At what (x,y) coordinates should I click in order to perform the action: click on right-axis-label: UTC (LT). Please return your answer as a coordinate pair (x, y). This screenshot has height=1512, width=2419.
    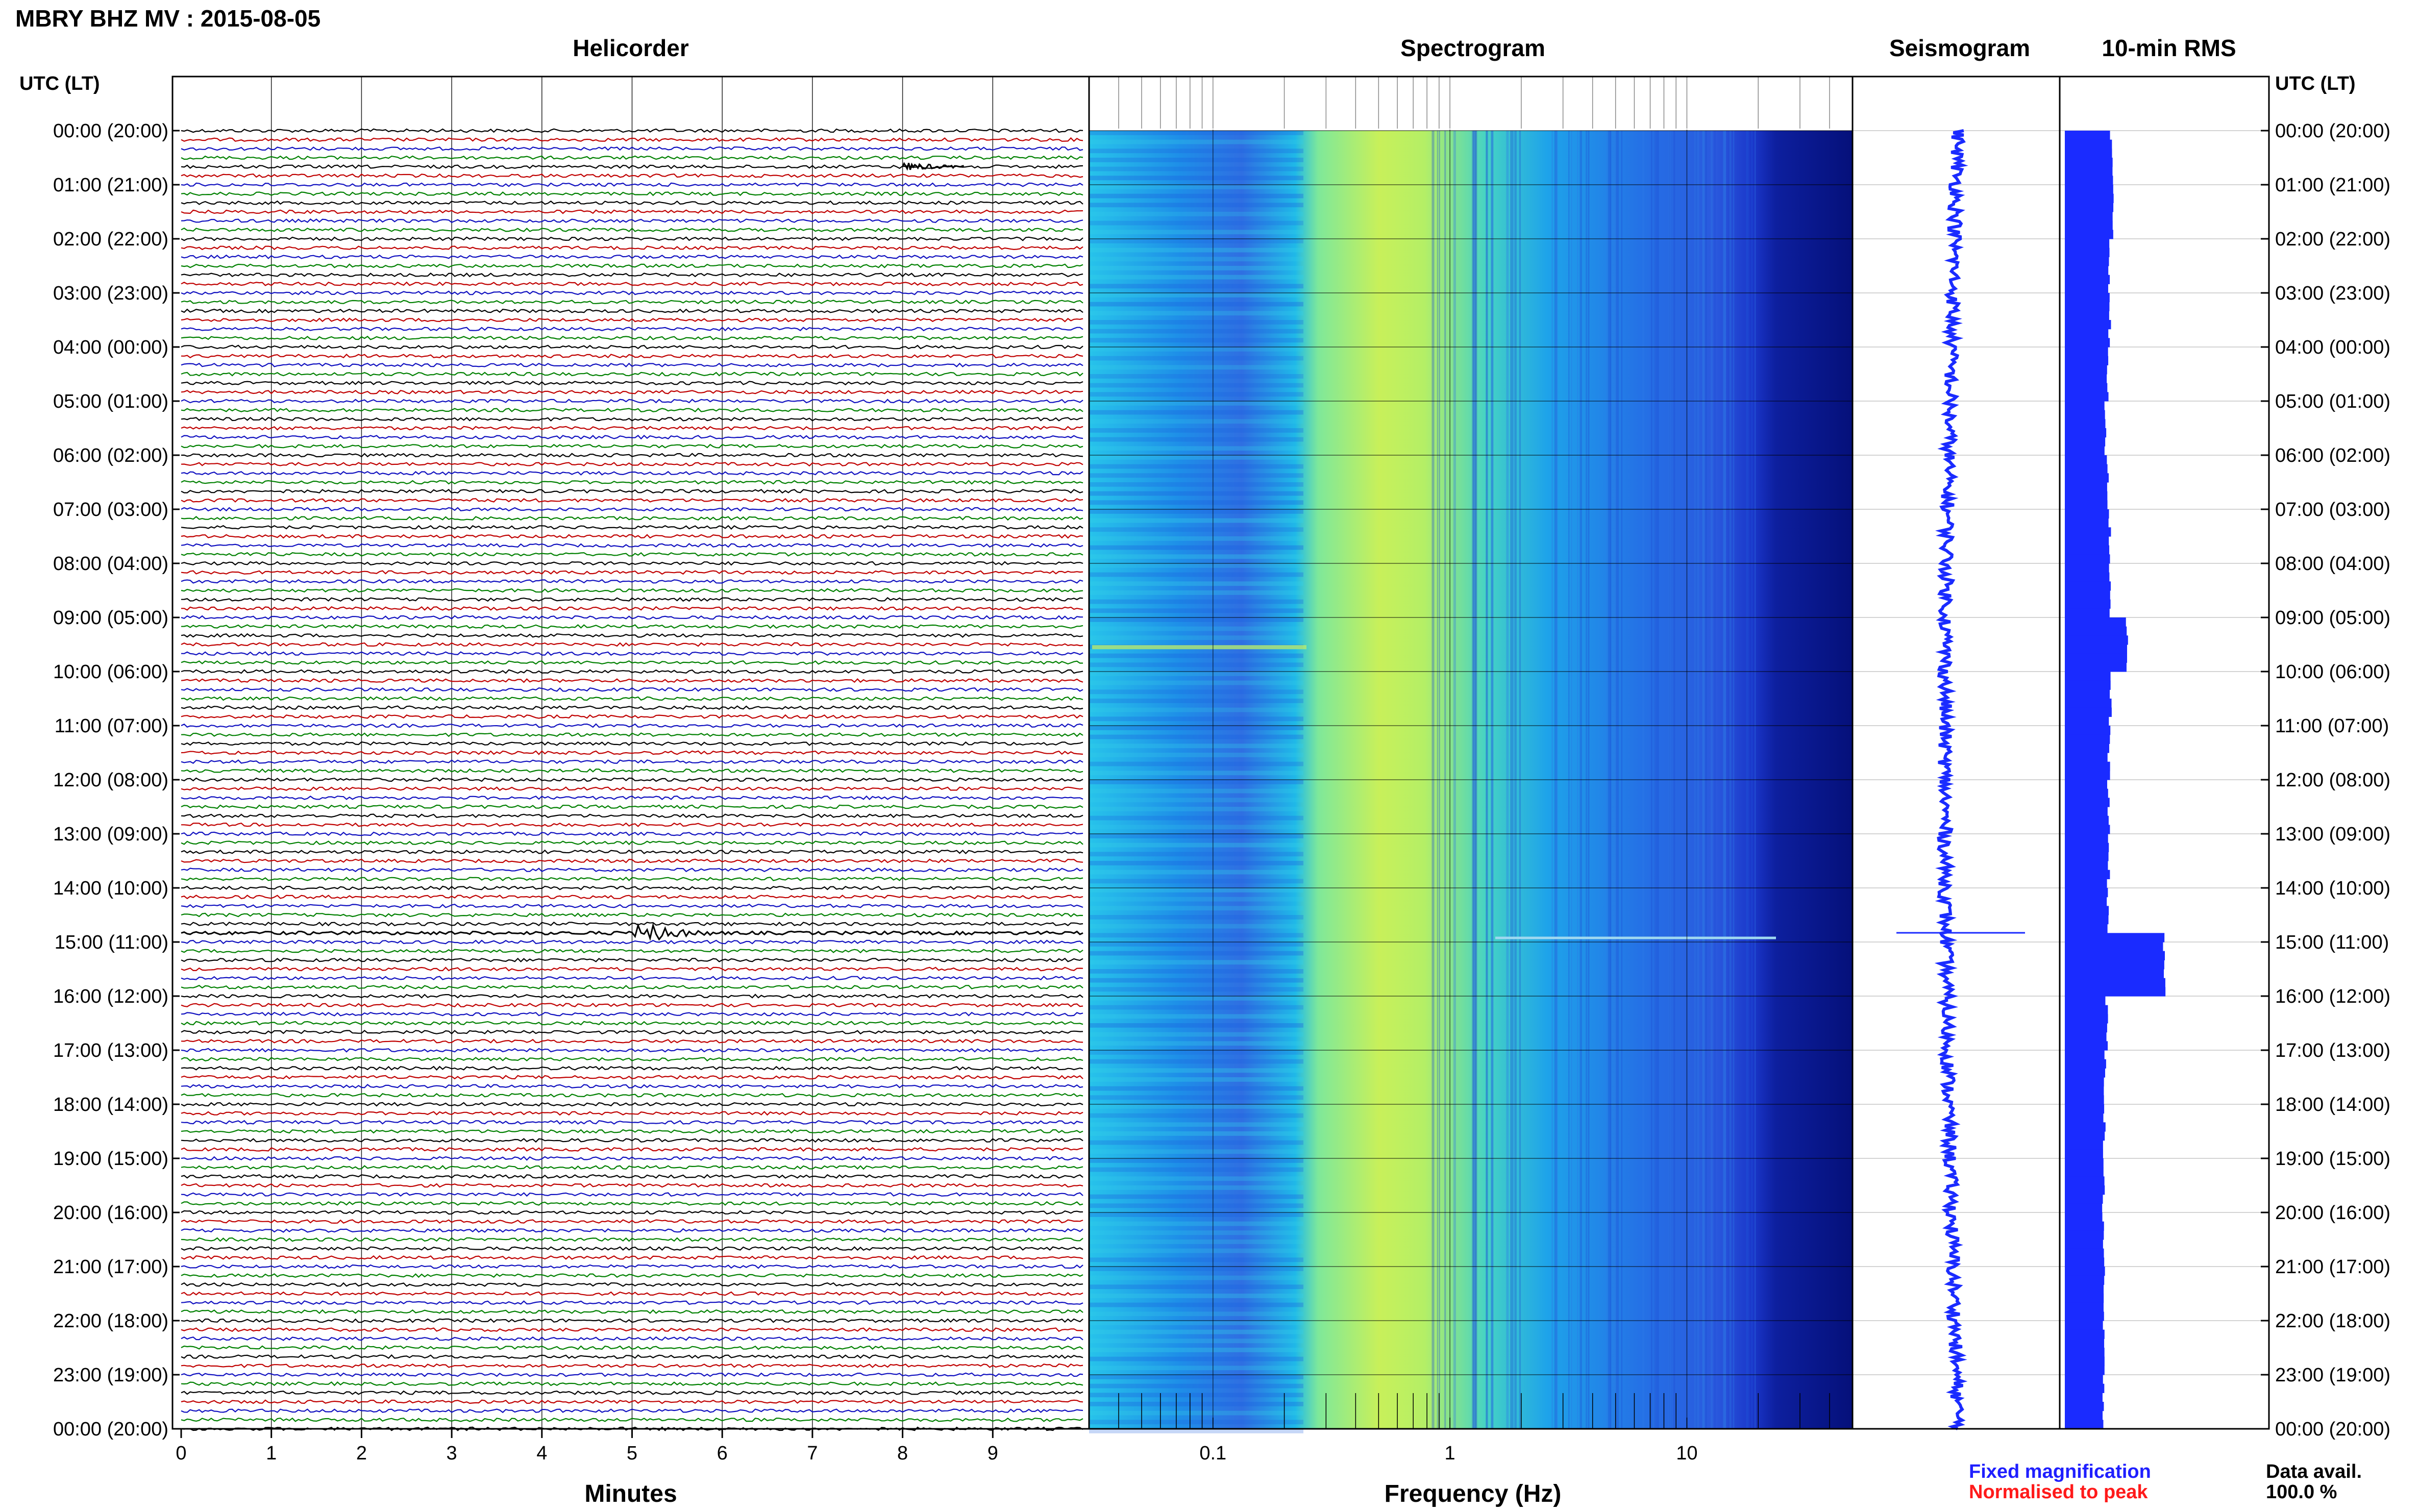
    Looking at the image, I should click on (2315, 83).